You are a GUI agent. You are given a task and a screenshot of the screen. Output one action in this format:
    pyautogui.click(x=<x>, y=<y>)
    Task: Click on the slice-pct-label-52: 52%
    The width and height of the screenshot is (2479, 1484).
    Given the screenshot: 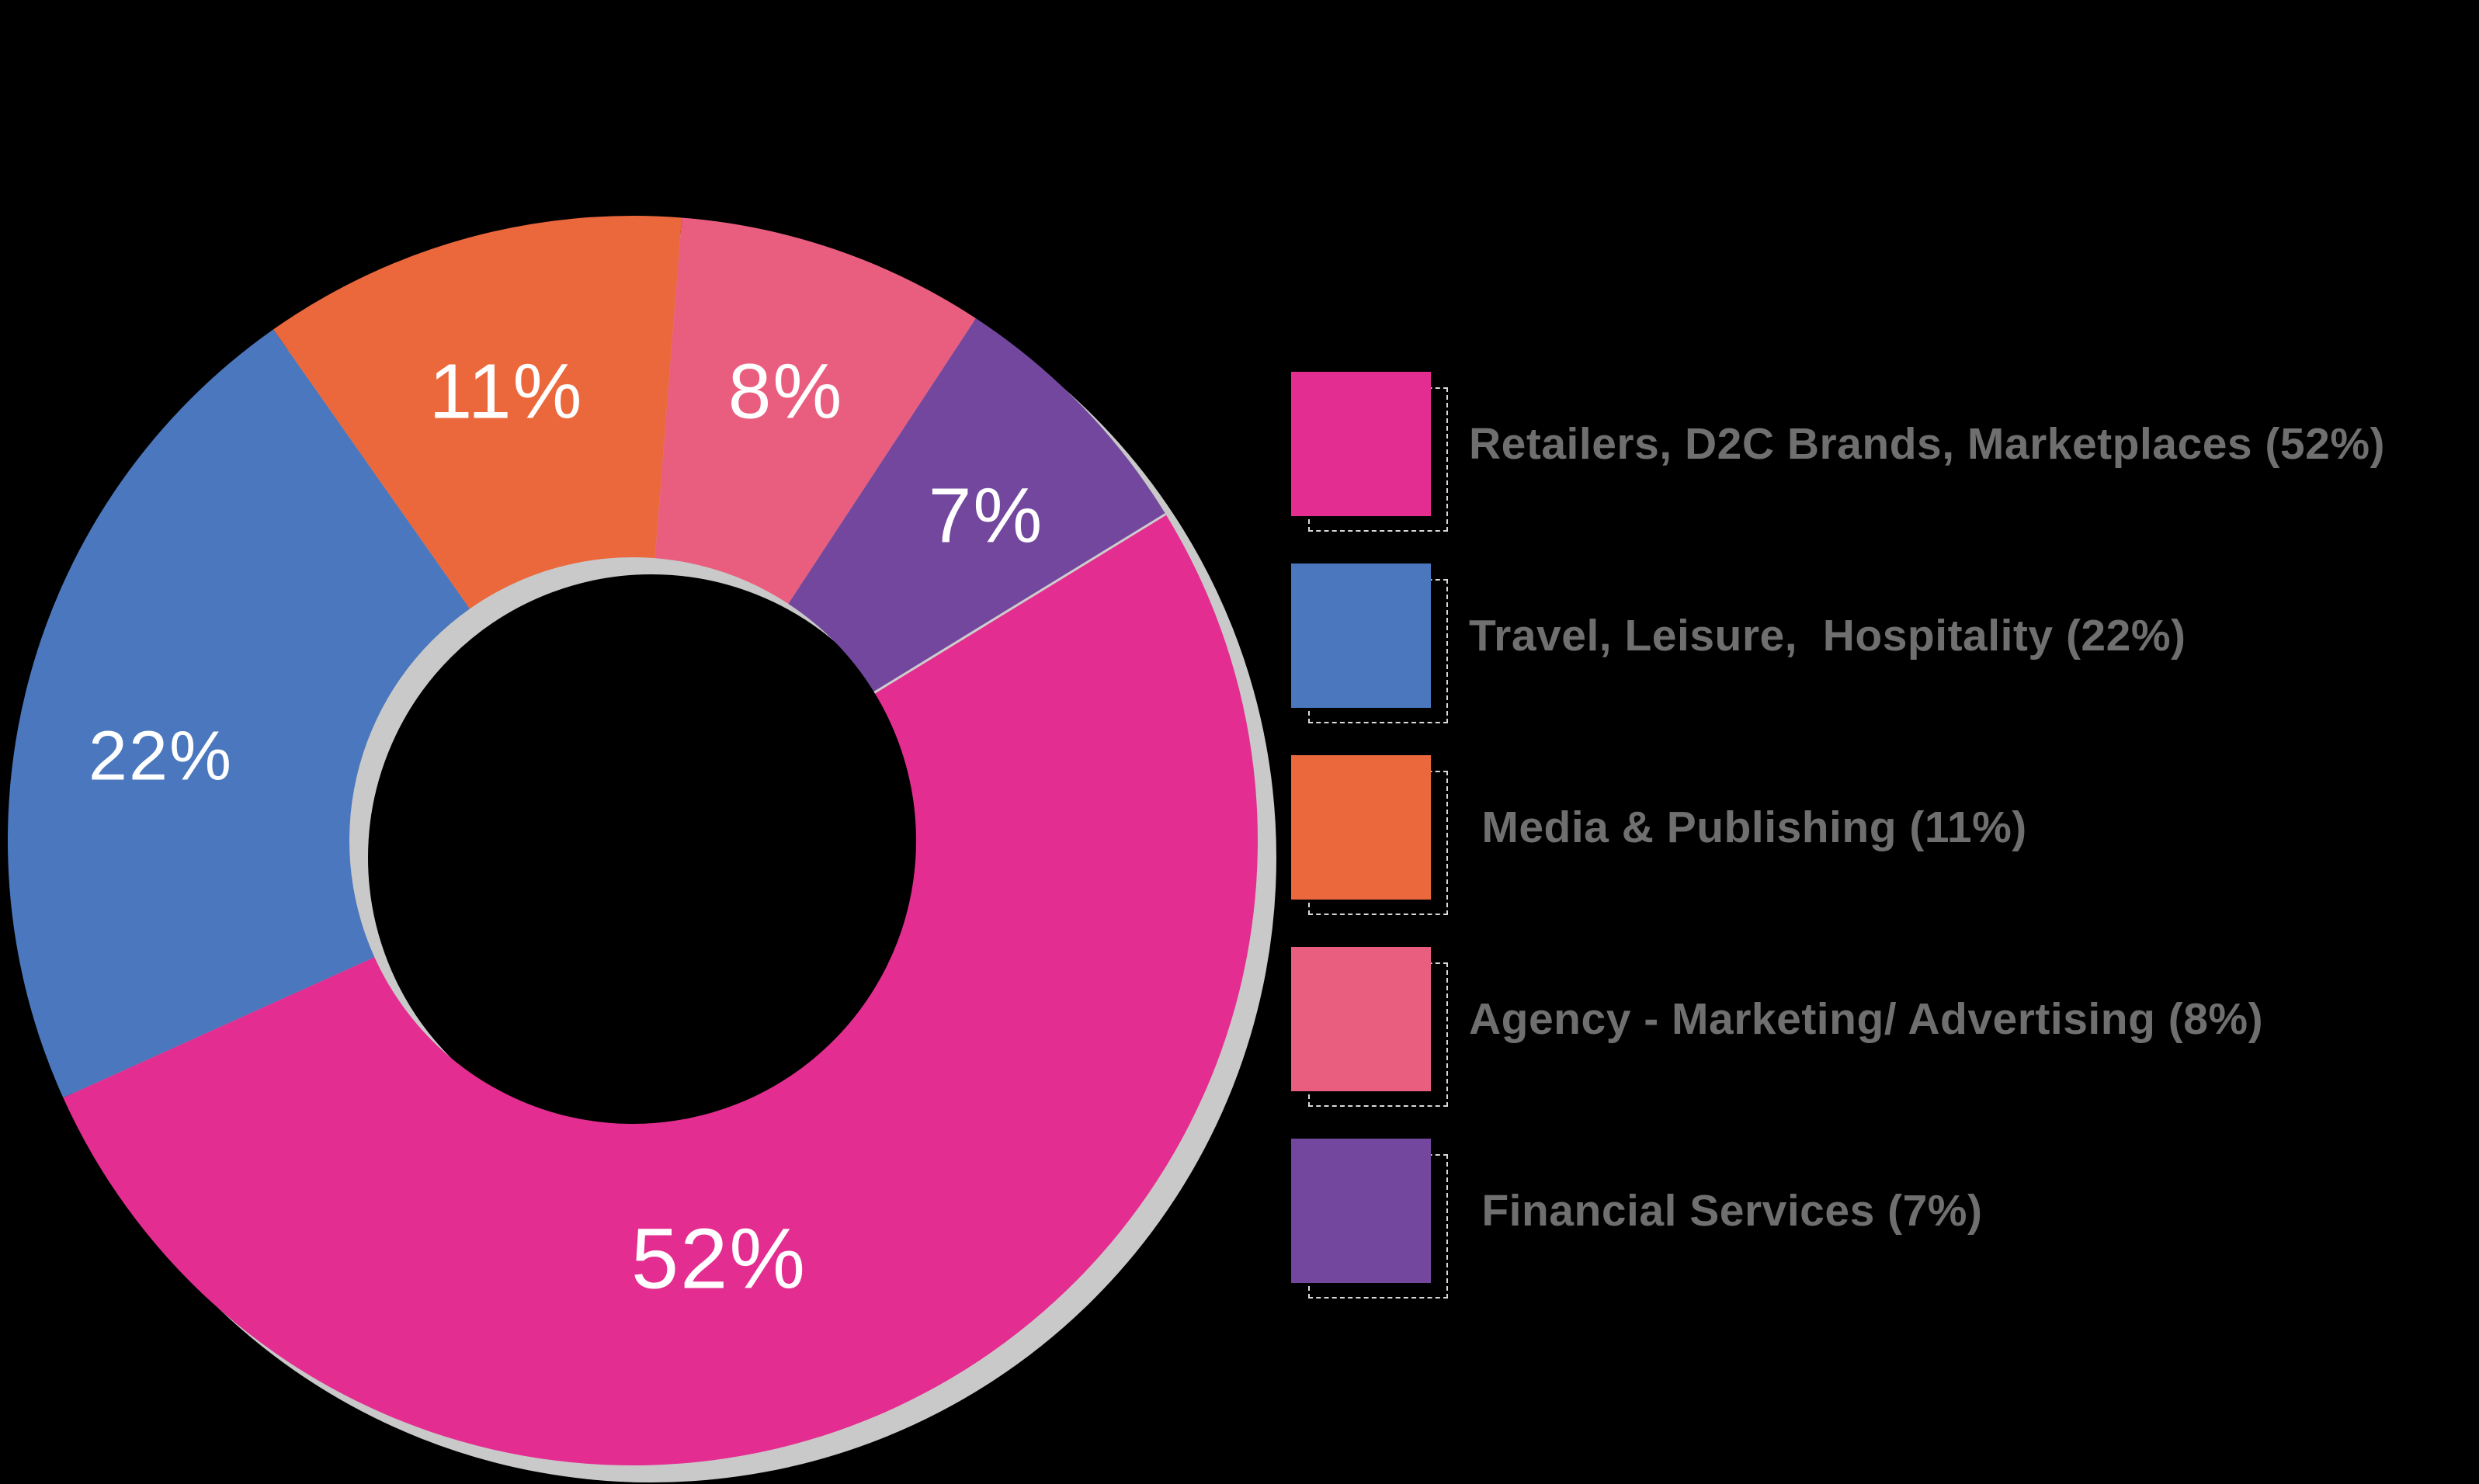 What is the action you would take?
    pyautogui.click(x=718, y=1259)
    